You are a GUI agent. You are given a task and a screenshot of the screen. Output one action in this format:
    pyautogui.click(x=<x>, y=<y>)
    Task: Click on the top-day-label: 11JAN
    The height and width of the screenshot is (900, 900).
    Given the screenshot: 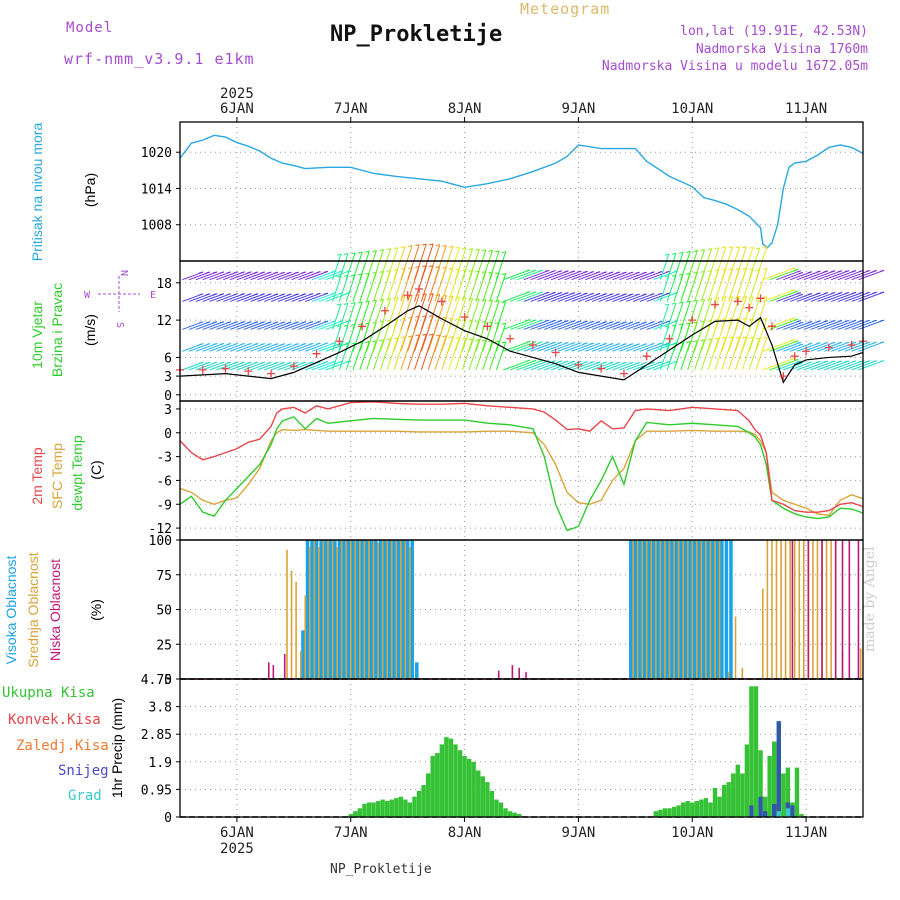 What is the action you would take?
    pyautogui.click(x=806, y=109)
    